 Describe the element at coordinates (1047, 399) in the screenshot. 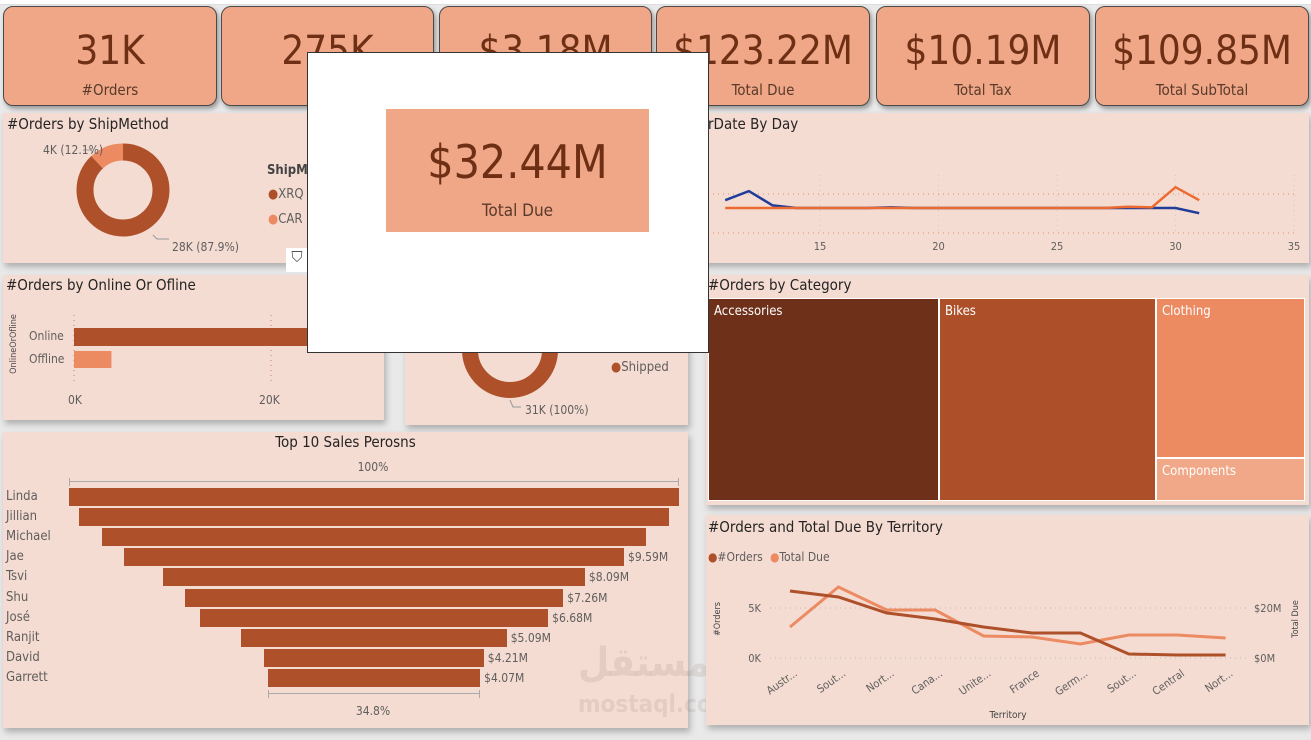

I see `treemap-bikes: Bikes` at that location.